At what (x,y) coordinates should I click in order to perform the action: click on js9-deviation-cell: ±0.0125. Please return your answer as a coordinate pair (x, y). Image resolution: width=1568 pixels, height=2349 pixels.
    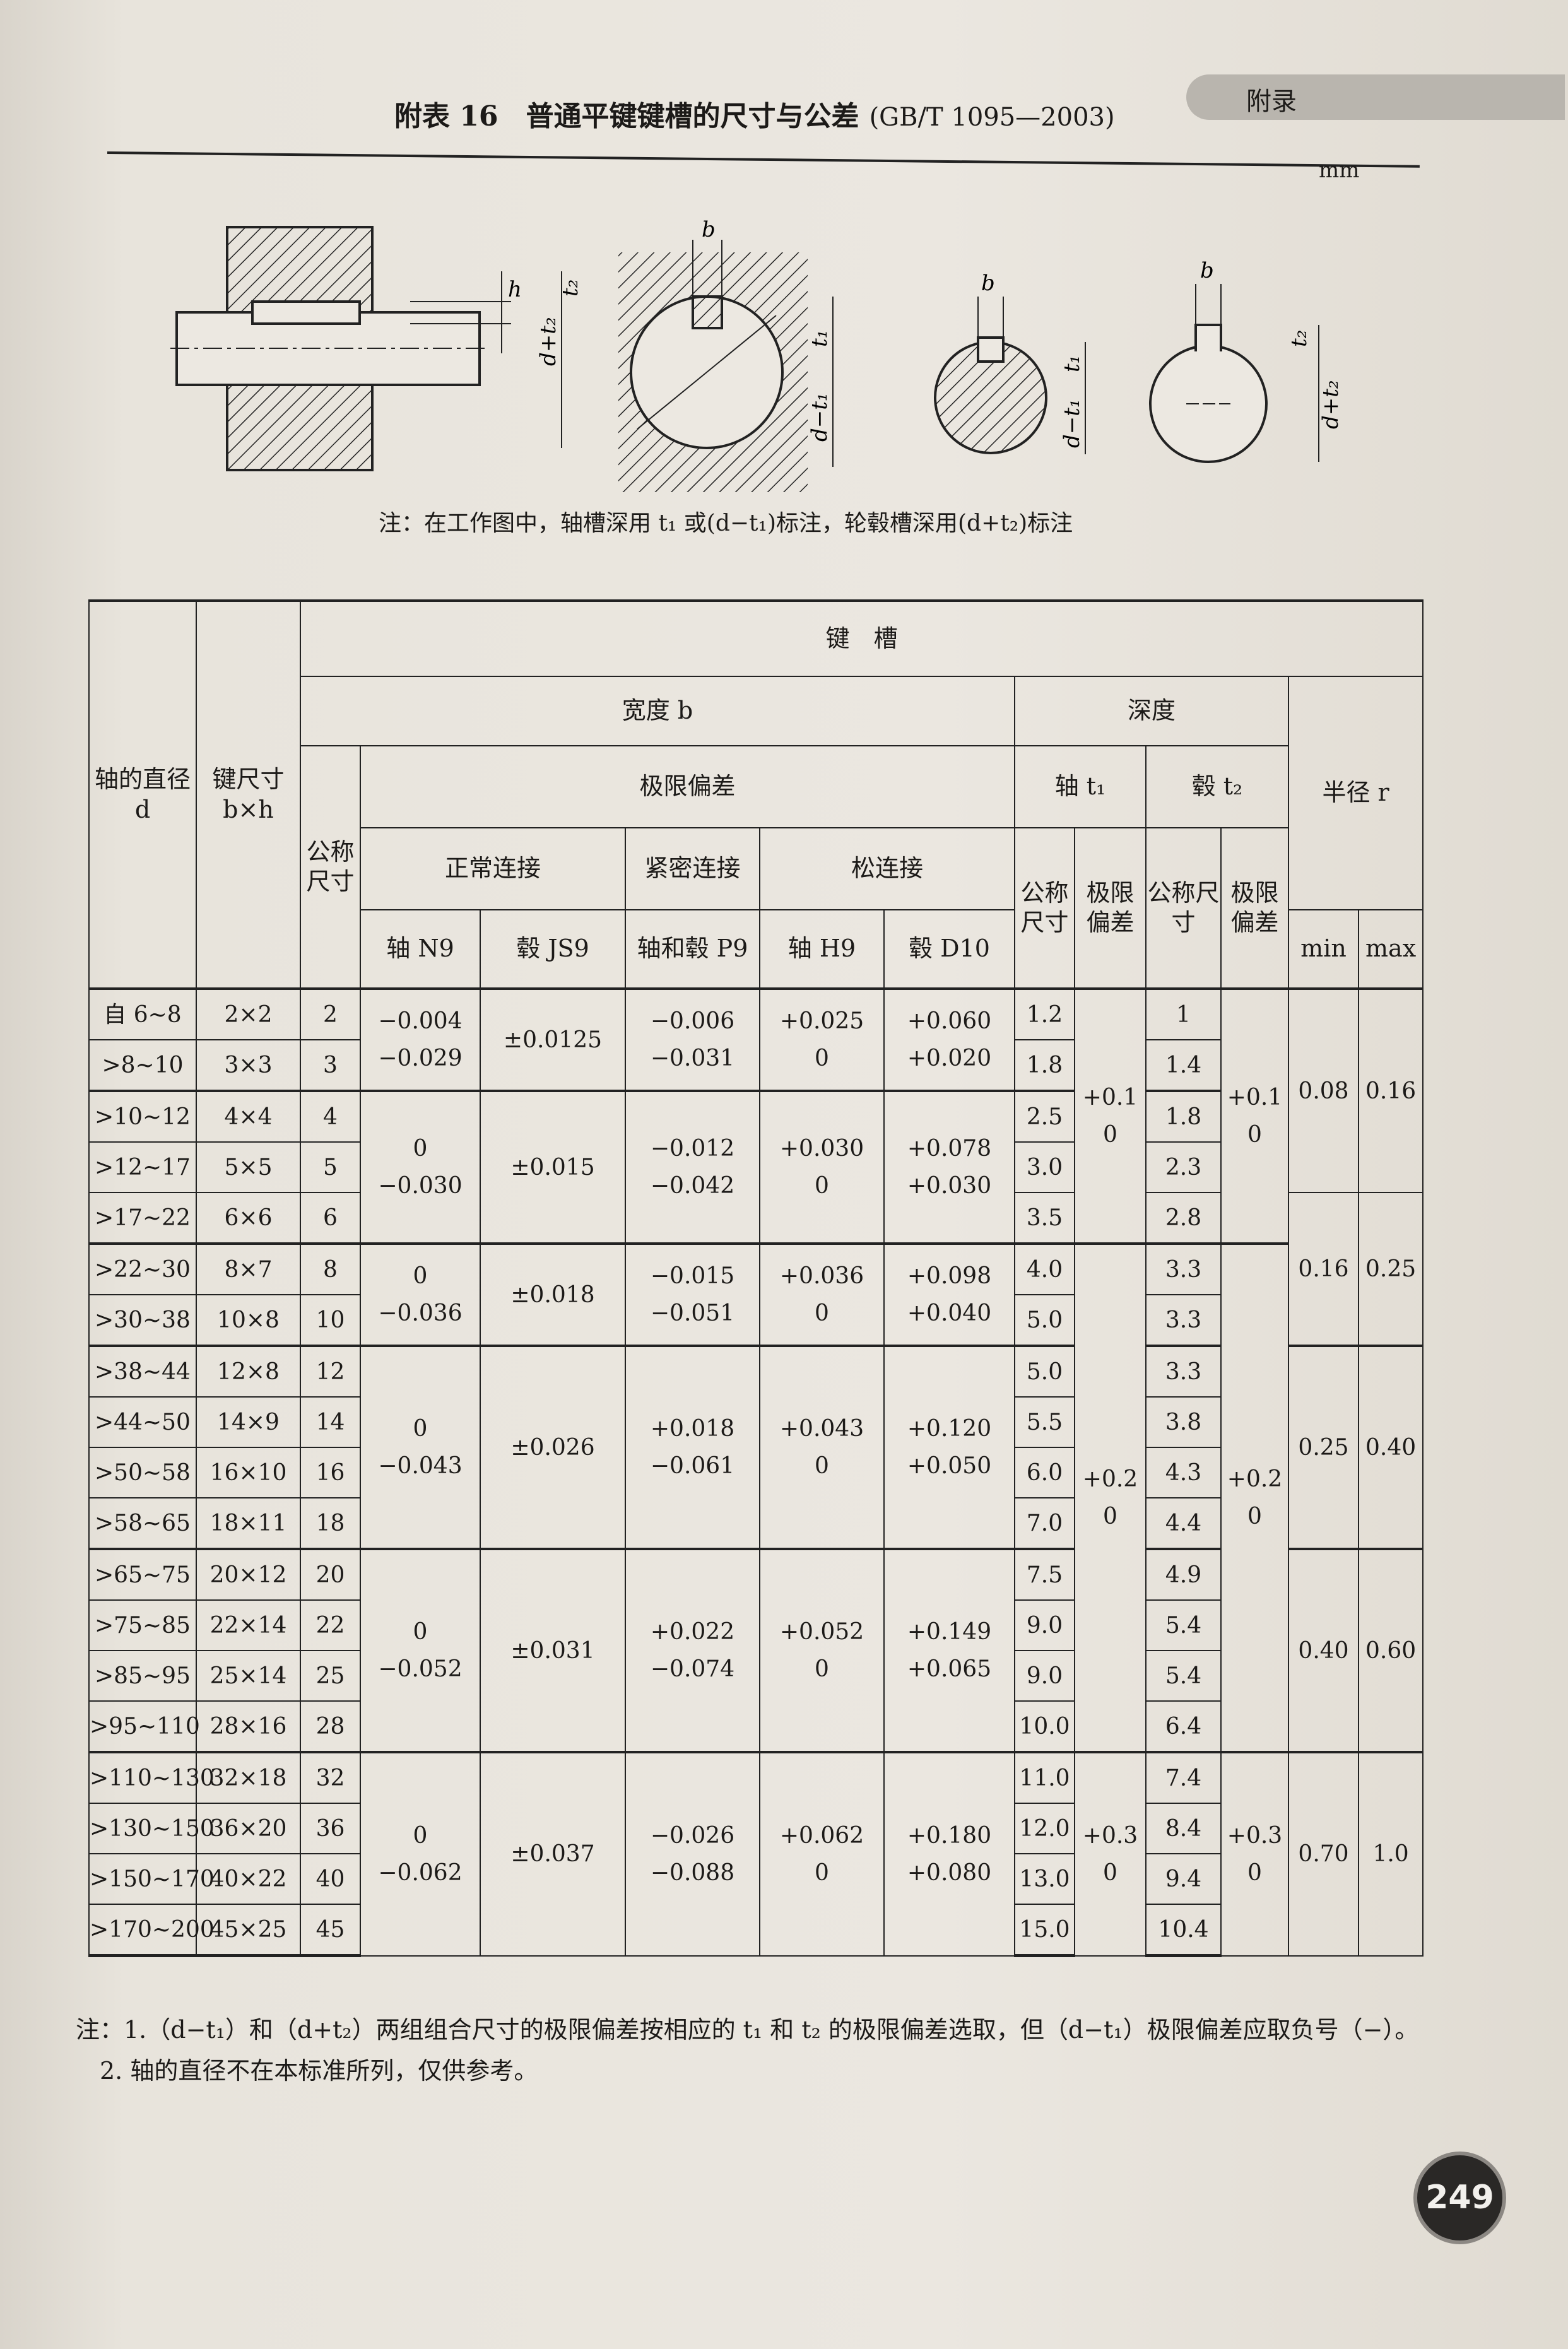
    Looking at the image, I should click on (553, 1039).